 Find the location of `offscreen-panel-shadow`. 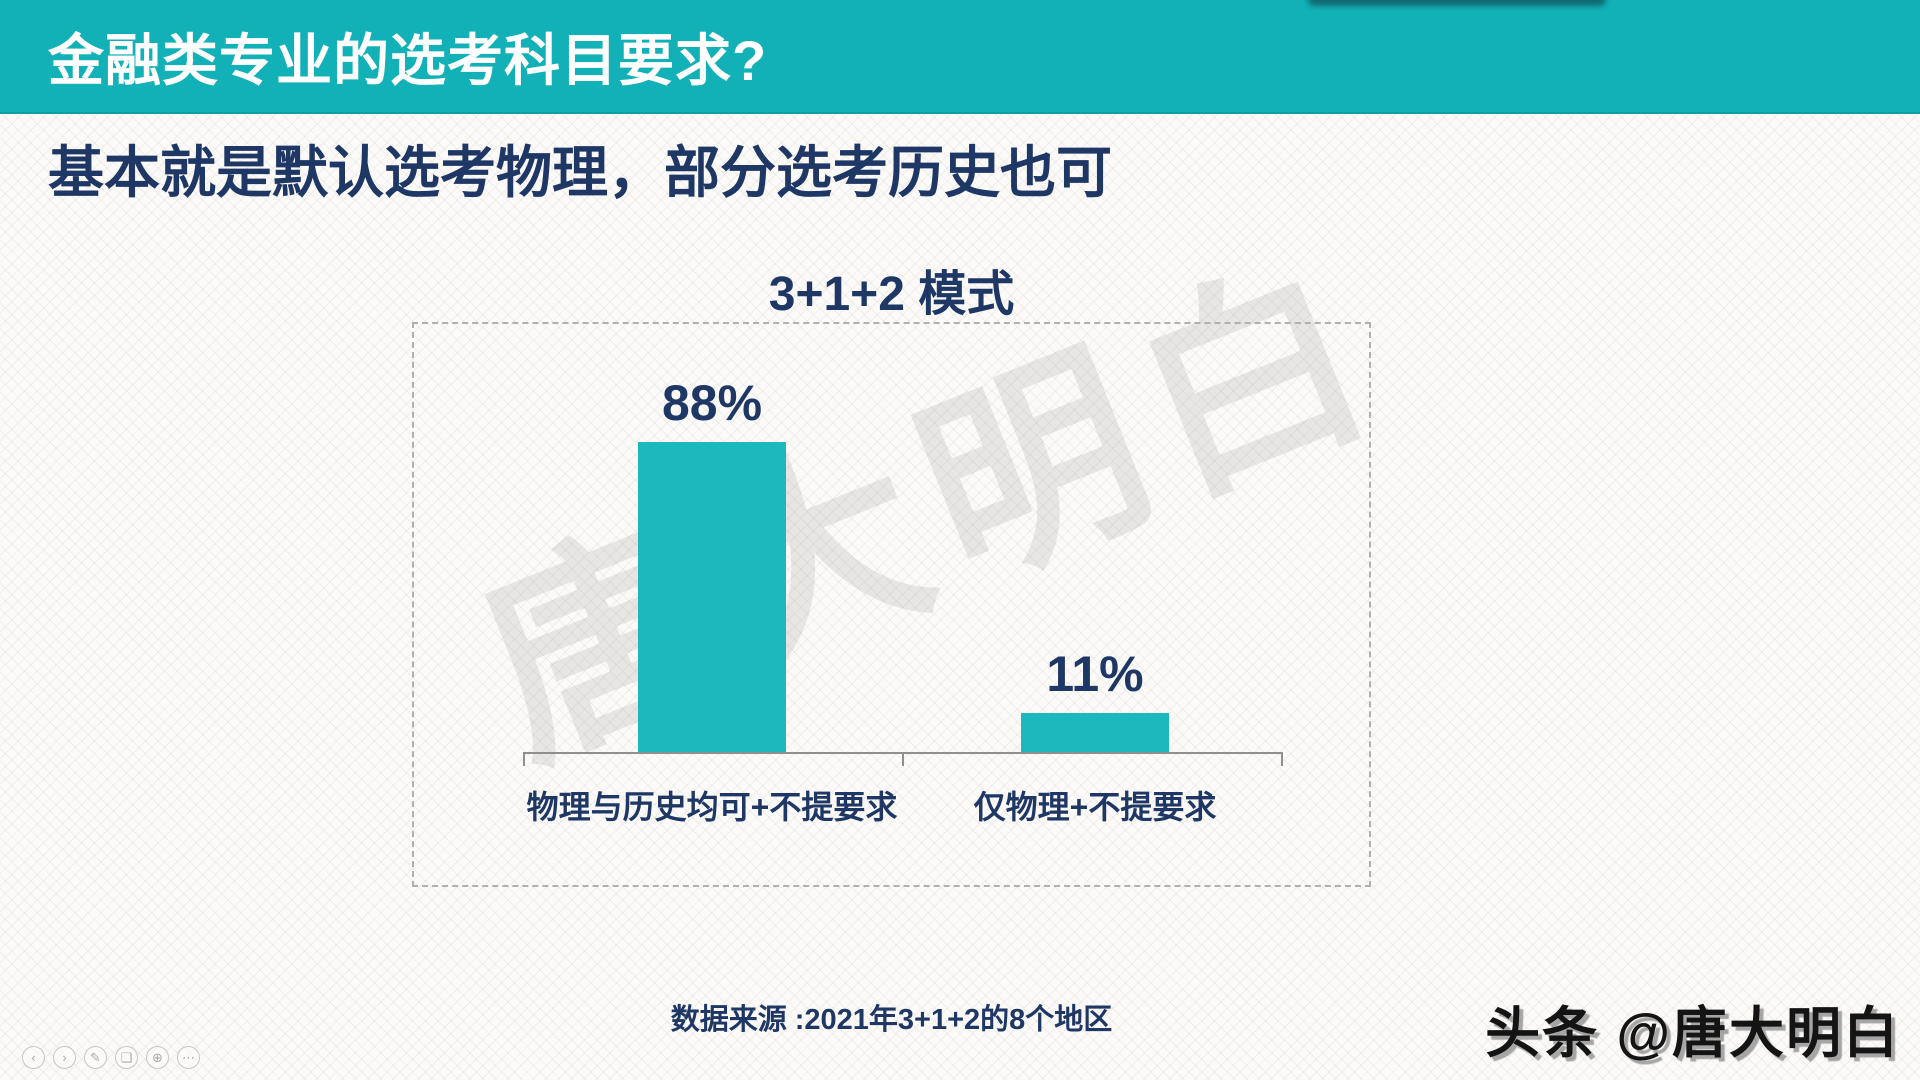

offscreen-panel-shadow is located at coordinates (1457, 3).